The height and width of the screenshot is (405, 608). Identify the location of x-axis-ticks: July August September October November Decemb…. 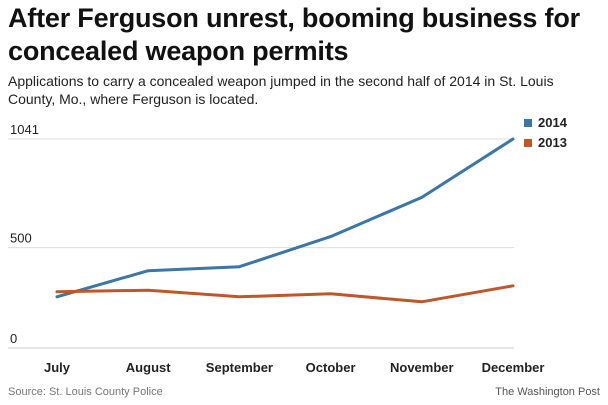
(294, 367).